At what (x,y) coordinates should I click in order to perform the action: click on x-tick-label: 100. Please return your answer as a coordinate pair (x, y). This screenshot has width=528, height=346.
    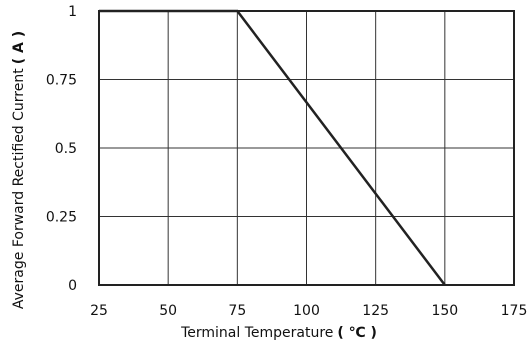
    Looking at the image, I should click on (306, 311).